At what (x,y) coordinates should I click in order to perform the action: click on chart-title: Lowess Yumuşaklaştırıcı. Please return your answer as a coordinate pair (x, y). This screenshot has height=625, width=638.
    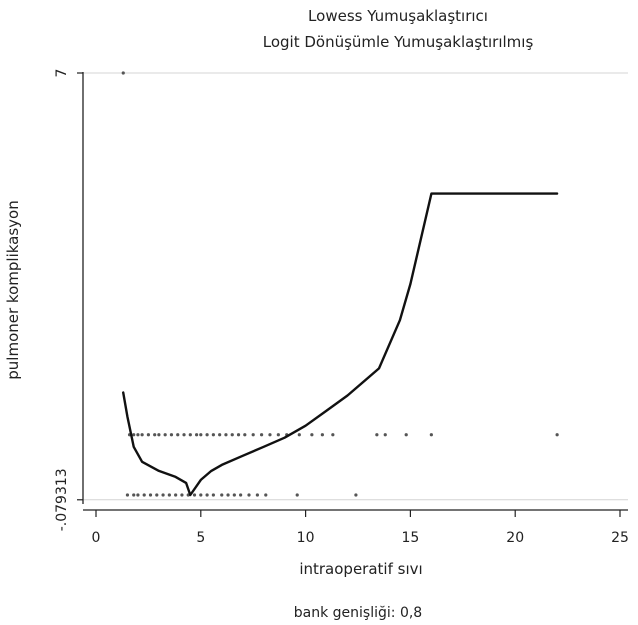
    Looking at the image, I should click on (398, 16).